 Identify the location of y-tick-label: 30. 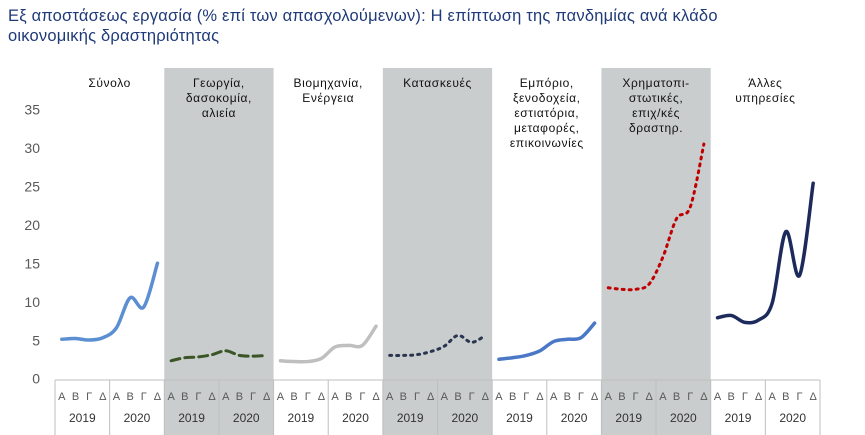
(32, 148).